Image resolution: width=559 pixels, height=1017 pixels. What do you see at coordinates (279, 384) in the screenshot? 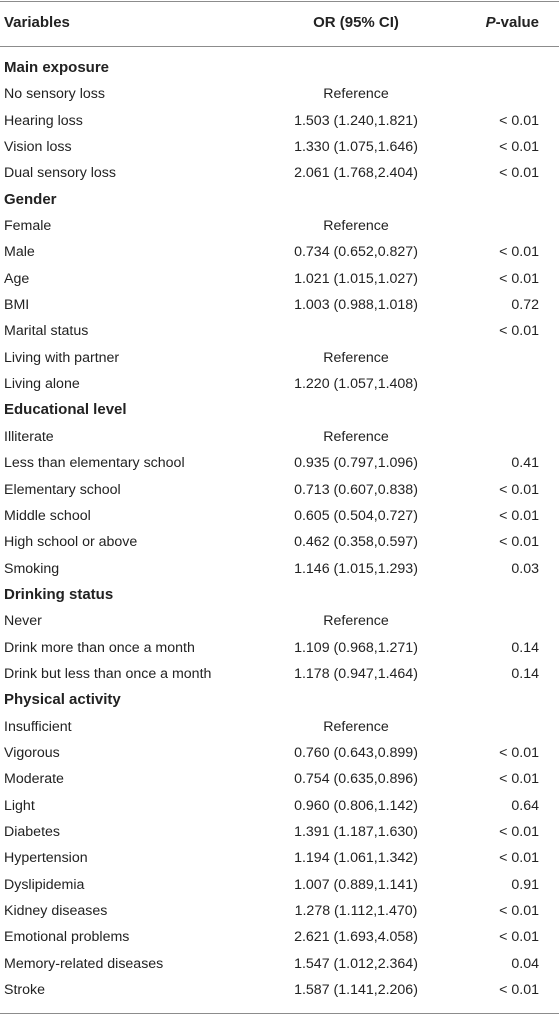
I see `table-row: Living alone 1.220 (1.057,1.408)` at bounding box center [279, 384].